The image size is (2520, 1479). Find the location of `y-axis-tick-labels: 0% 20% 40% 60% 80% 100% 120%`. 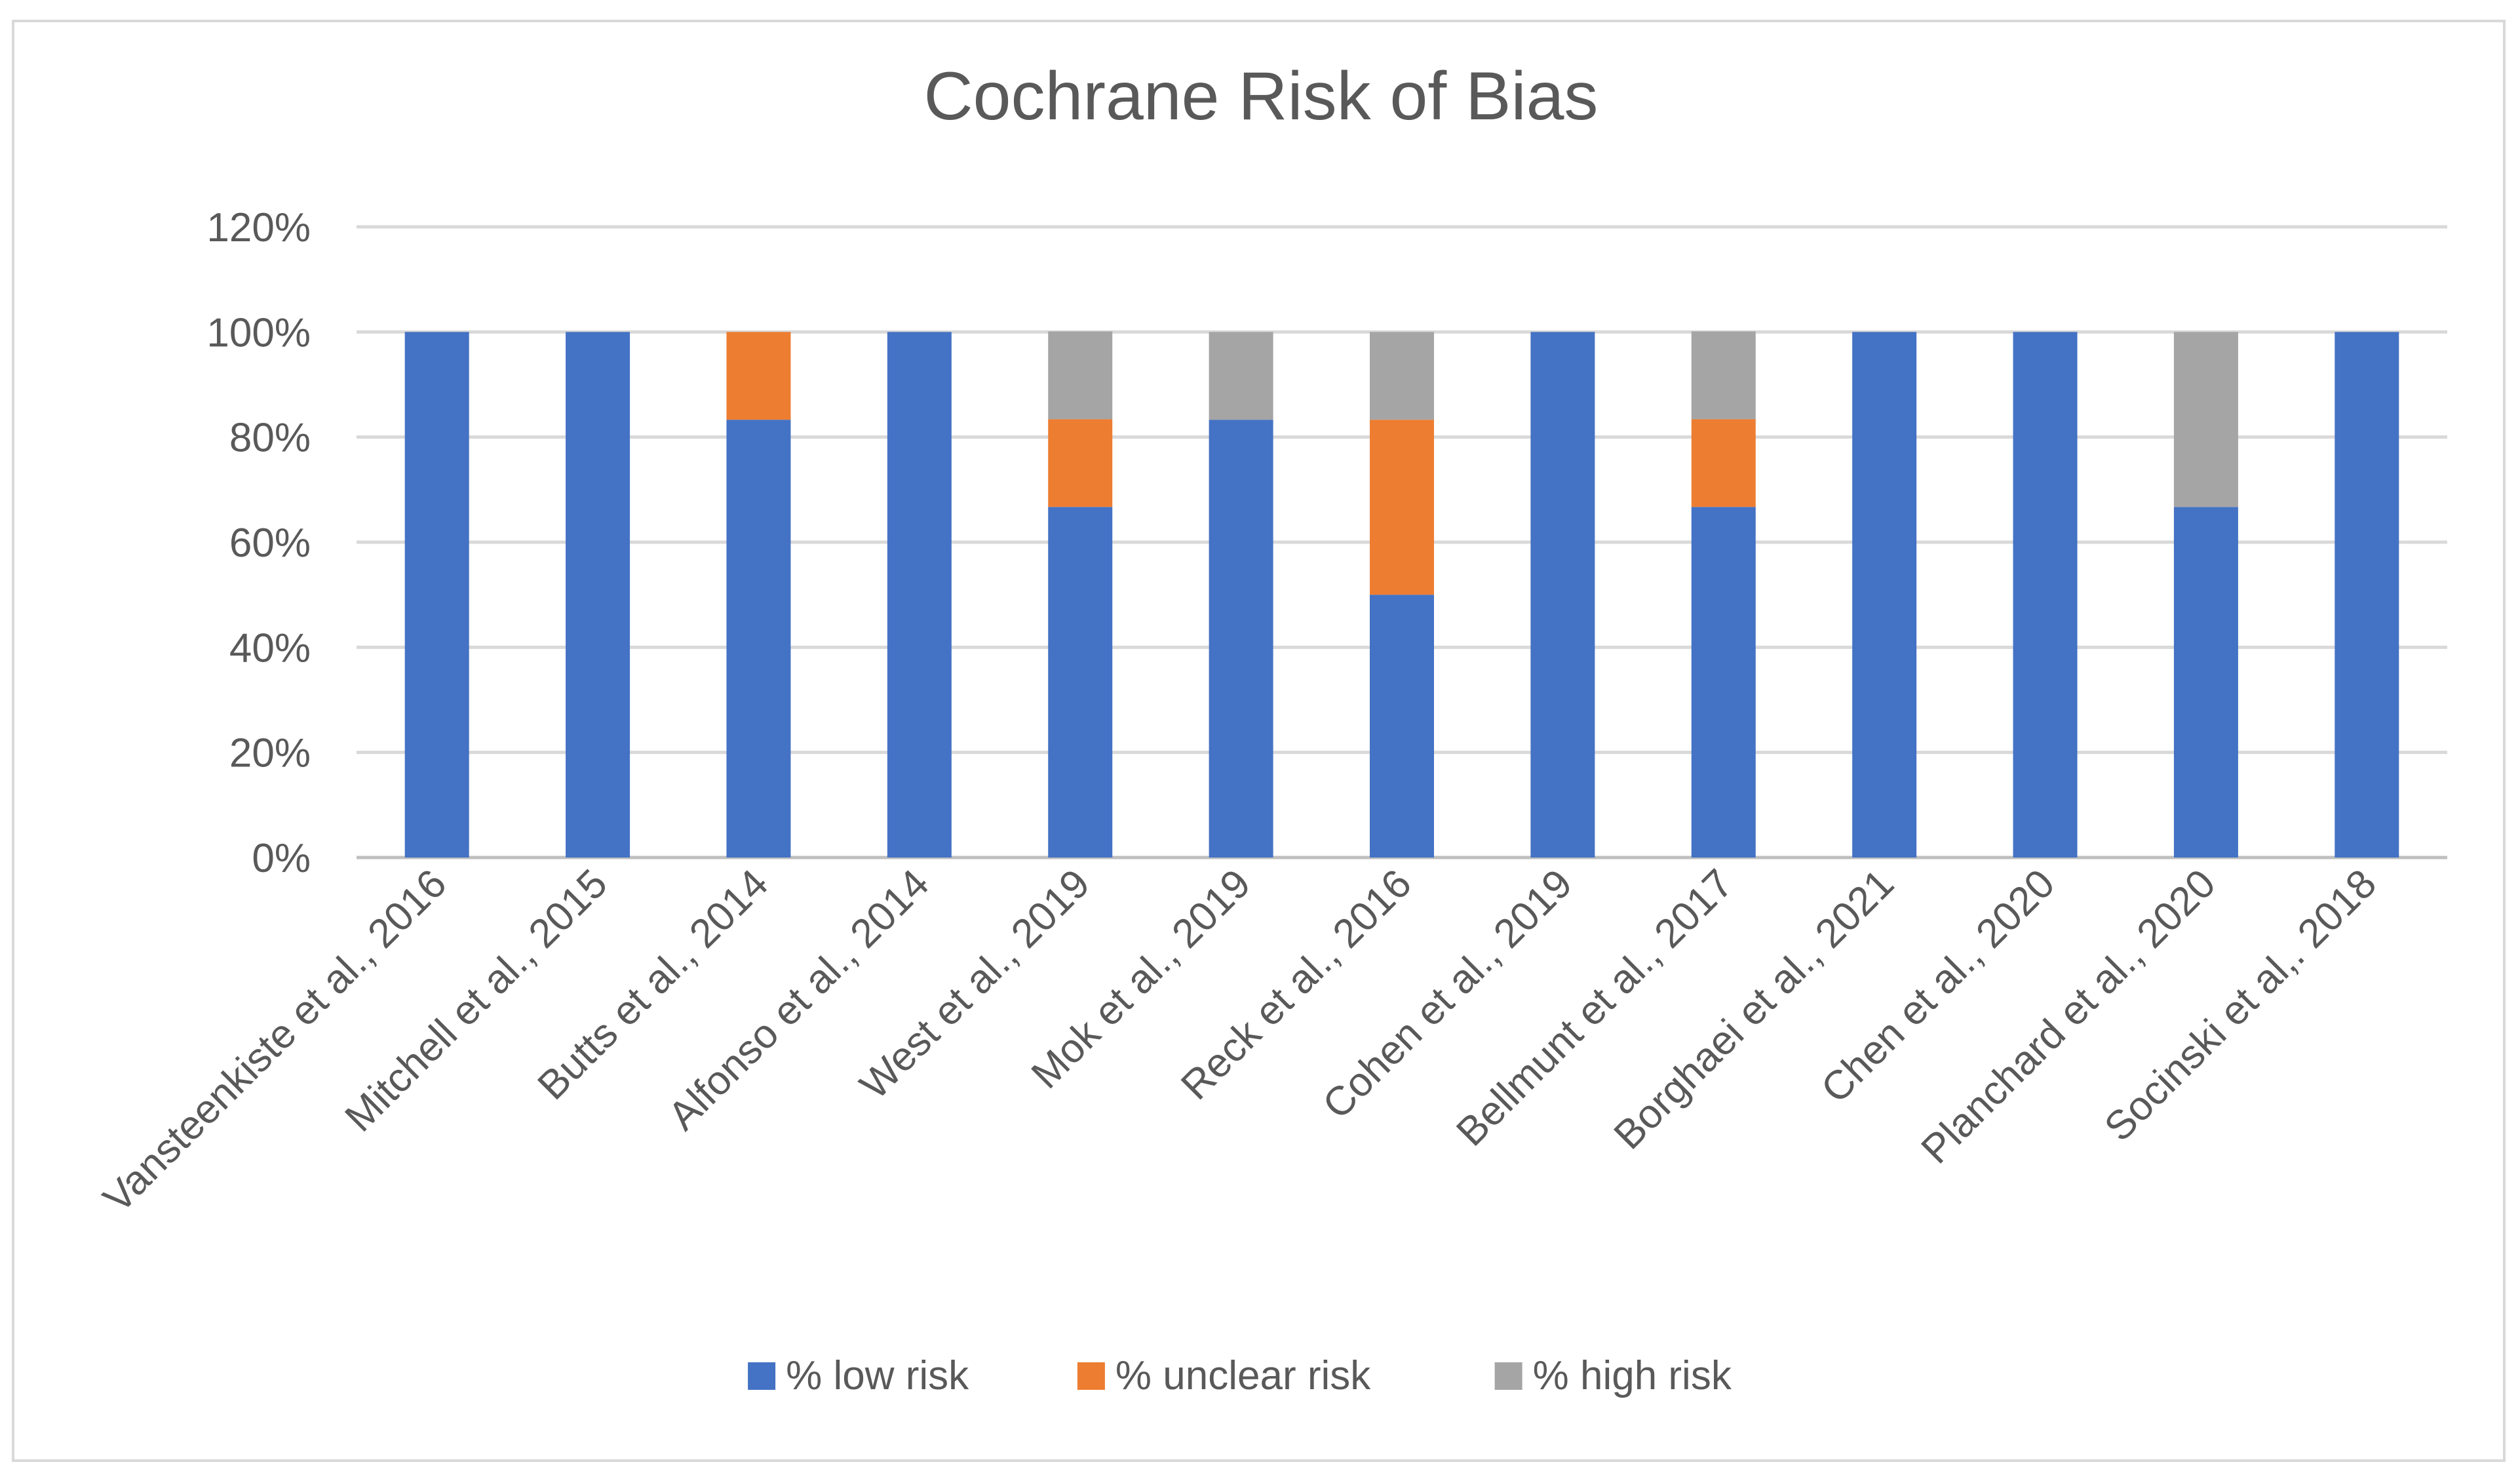

y-axis-tick-labels: 0% 20% 40% 60% 80% 100% 120% is located at coordinates (258, 543).